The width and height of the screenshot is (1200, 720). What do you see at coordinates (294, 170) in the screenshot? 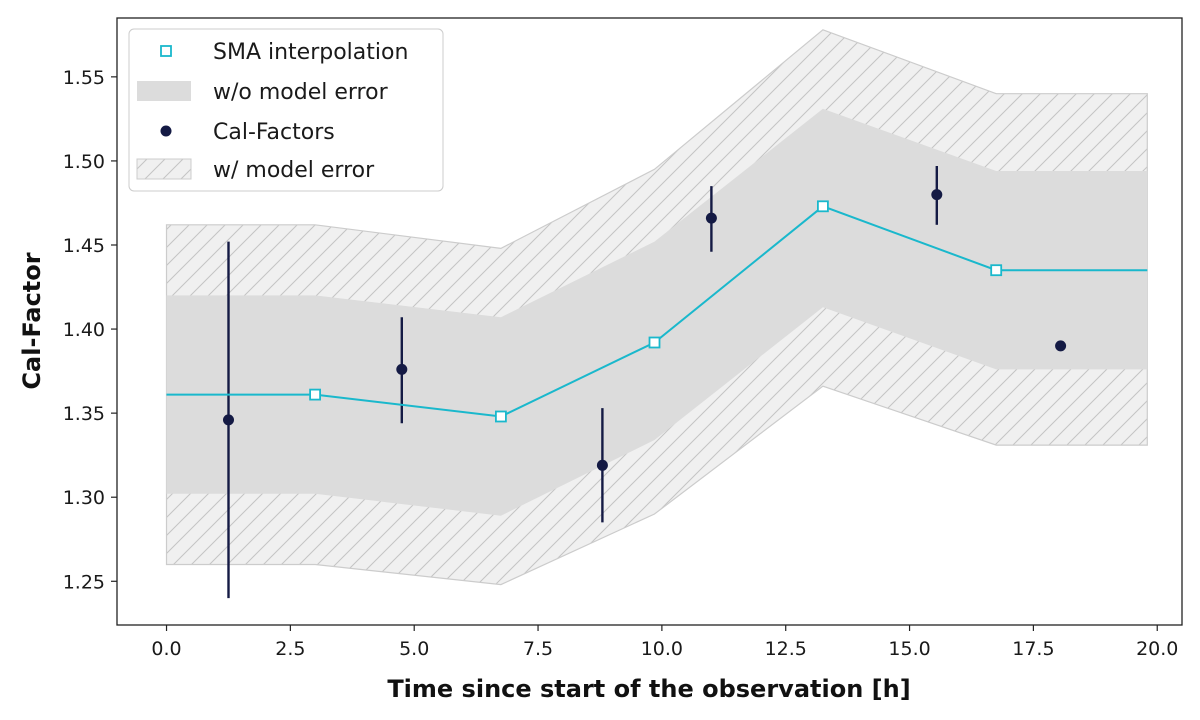
I see `legend-band-outer-label: w/ model error` at bounding box center [294, 170].